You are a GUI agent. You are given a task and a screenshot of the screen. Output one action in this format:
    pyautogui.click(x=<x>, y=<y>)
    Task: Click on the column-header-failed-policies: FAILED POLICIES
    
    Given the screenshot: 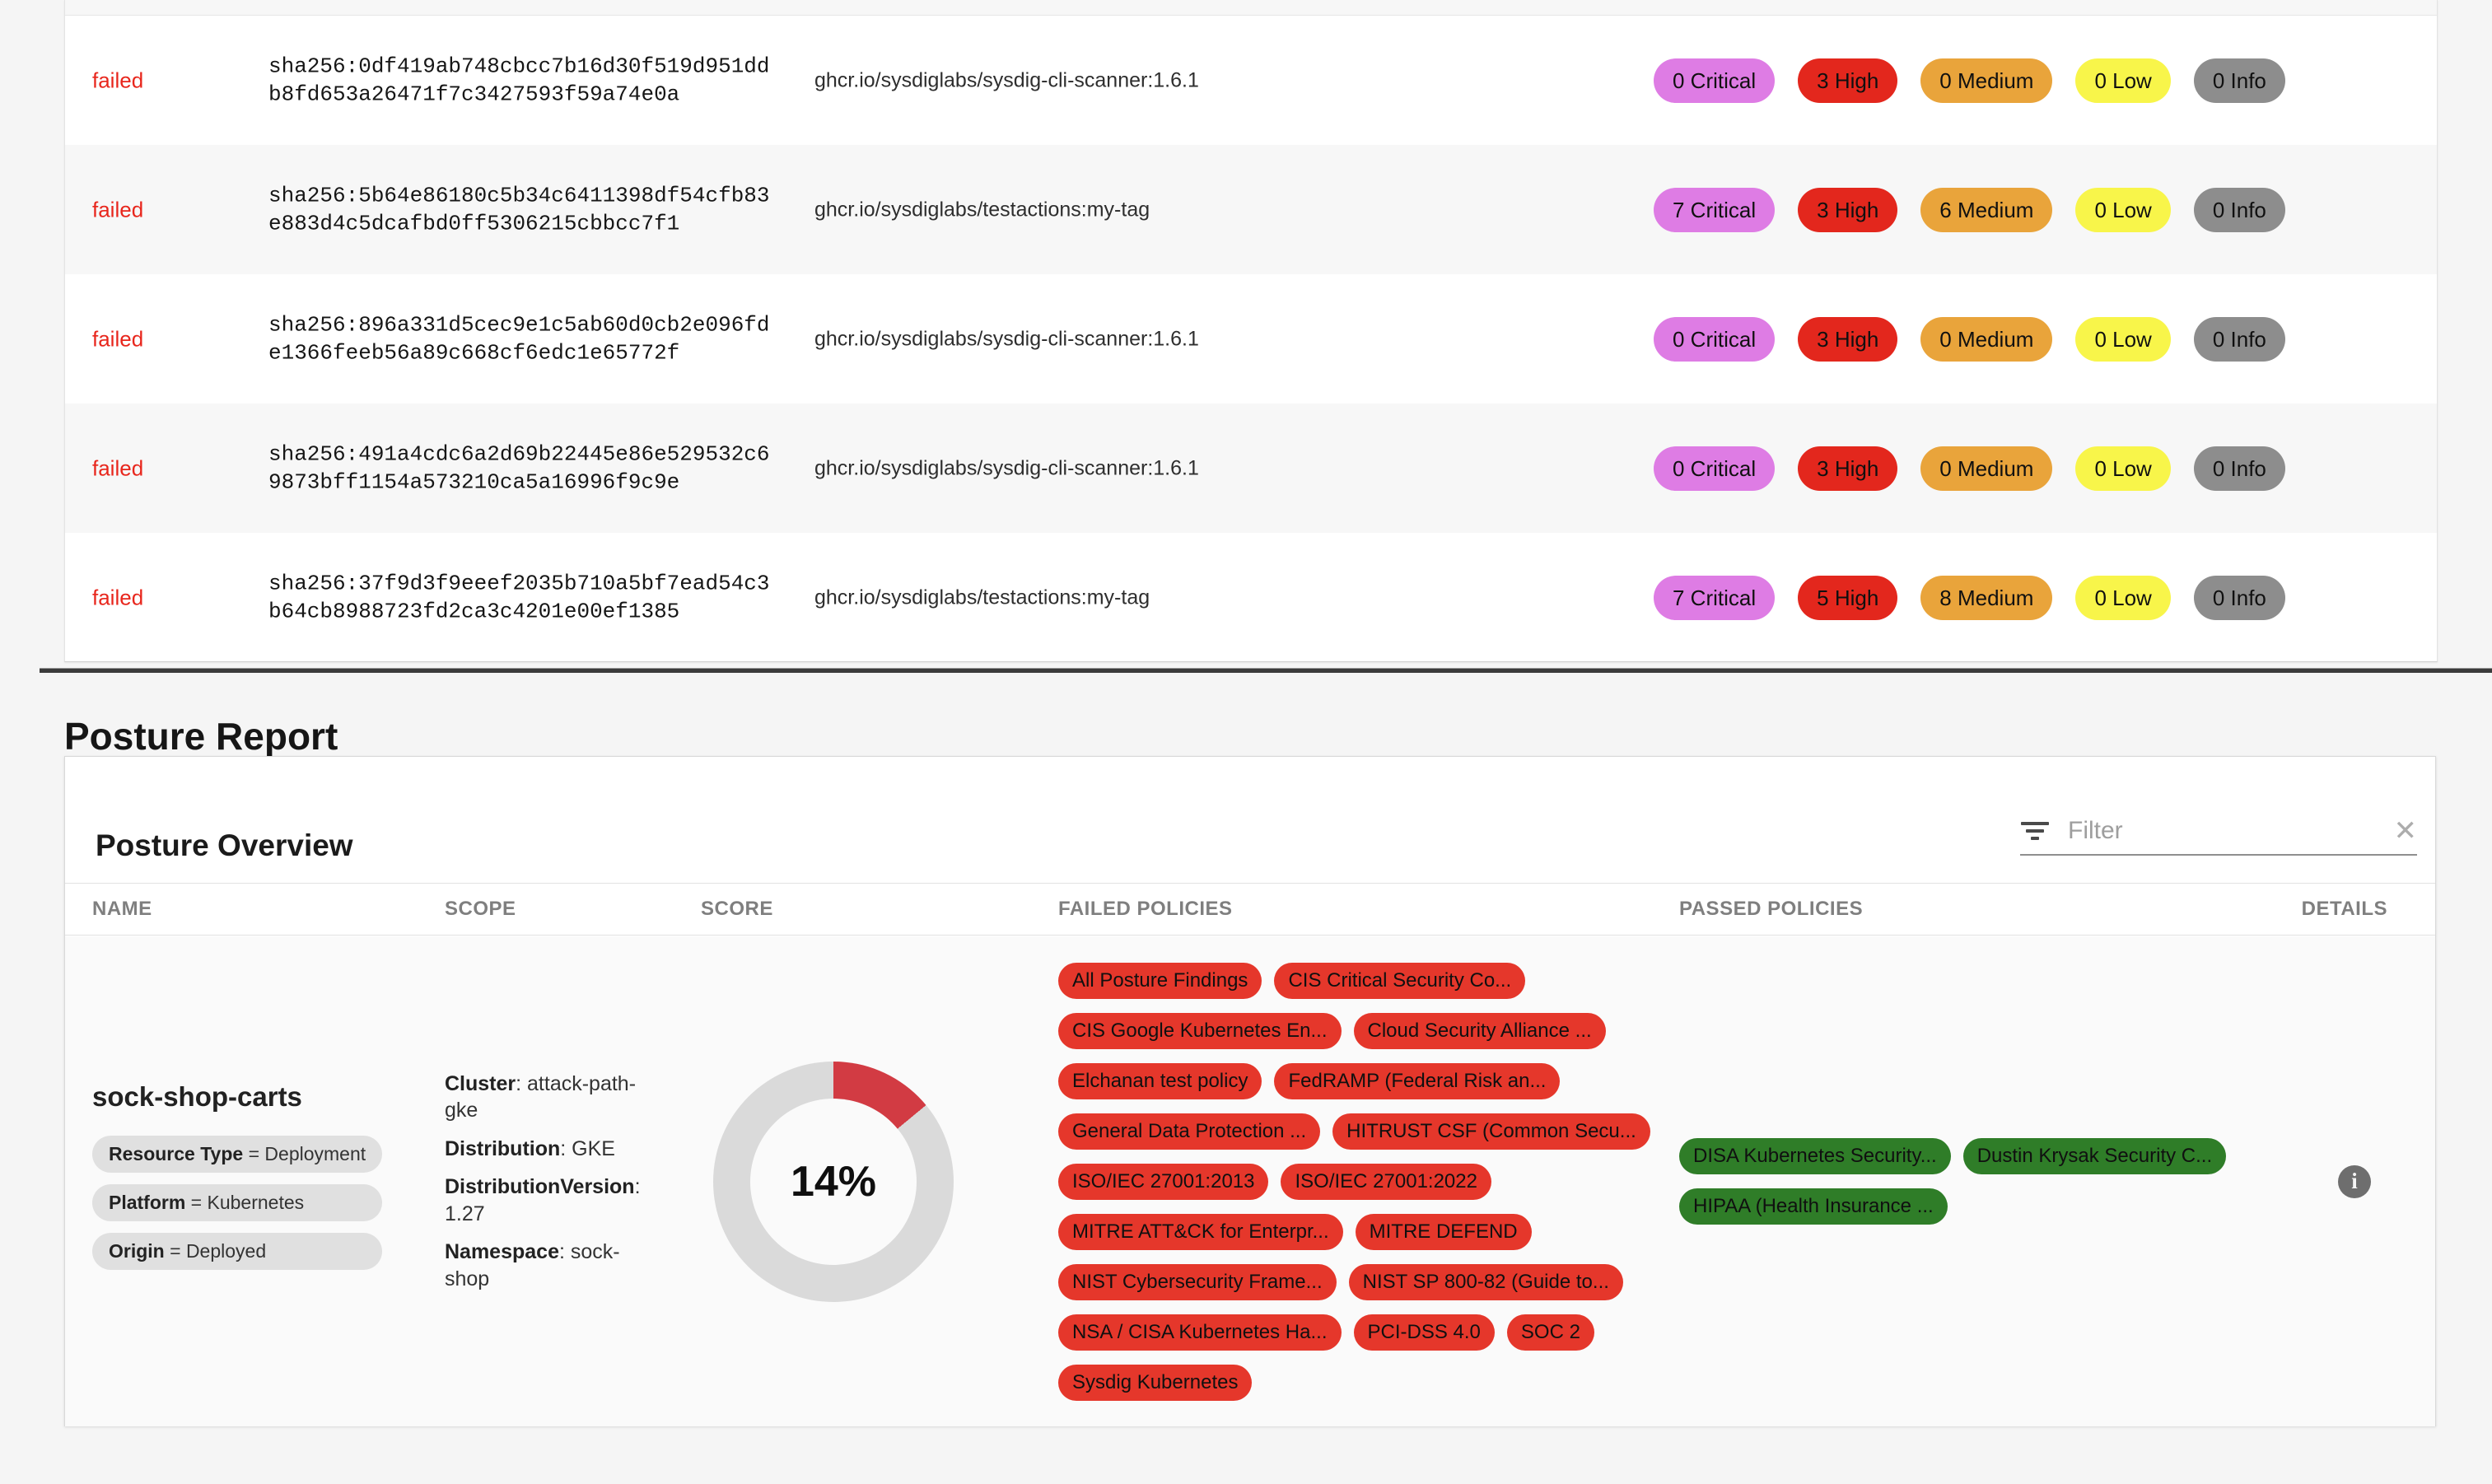 What is the action you would take?
    pyautogui.click(x=1145, y=909)
    